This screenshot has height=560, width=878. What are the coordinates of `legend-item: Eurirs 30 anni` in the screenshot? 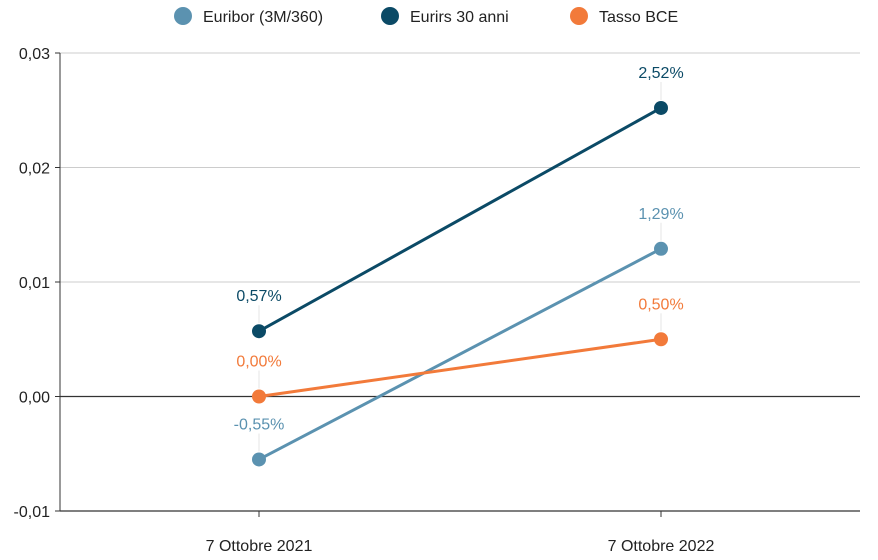 It's located at (445, 16).